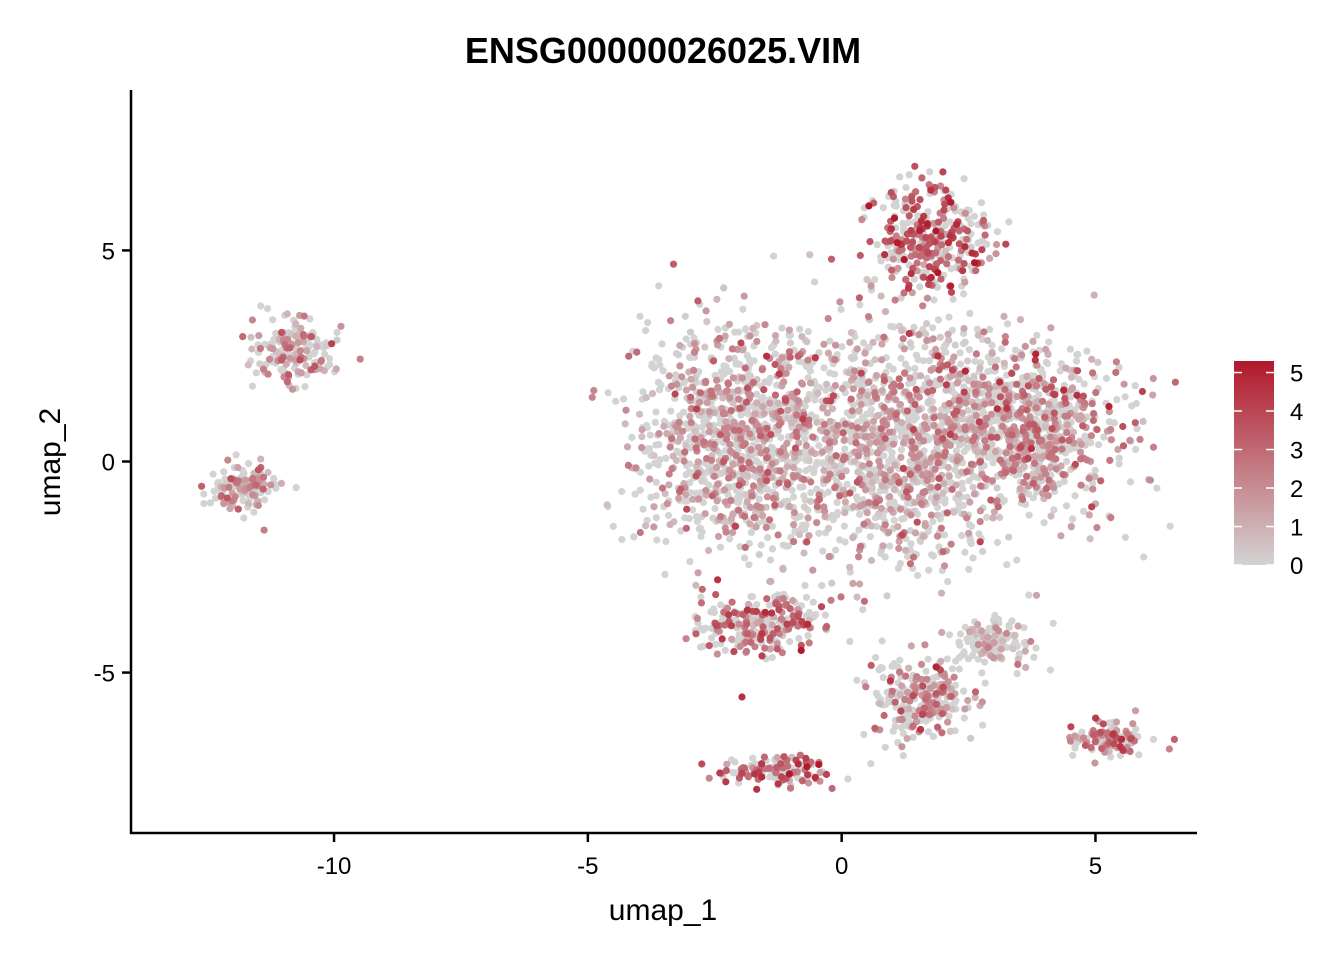 This screenshot has height=960, width=1344. Describe the element at coordinates (1296, 528) in the screenshot. I see `legend-tick-label: 1` at that location.